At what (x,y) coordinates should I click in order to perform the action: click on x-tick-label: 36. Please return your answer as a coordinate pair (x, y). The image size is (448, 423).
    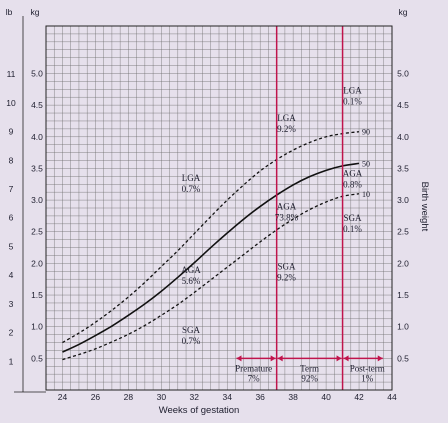
    Looking at the image, I should click on (260, 397).